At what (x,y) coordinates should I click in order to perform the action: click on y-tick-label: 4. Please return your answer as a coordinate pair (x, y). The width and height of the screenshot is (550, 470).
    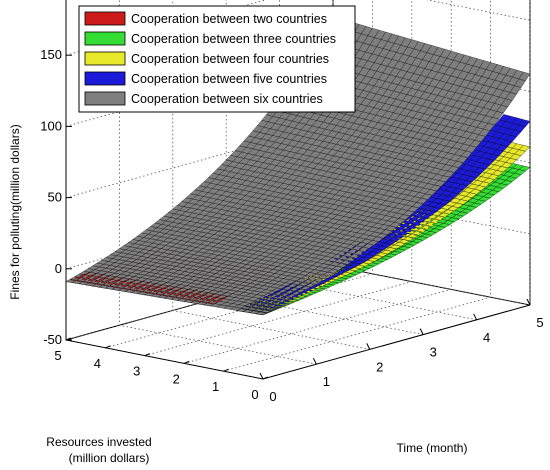
    Looking at the image, I should click on (97, 363).